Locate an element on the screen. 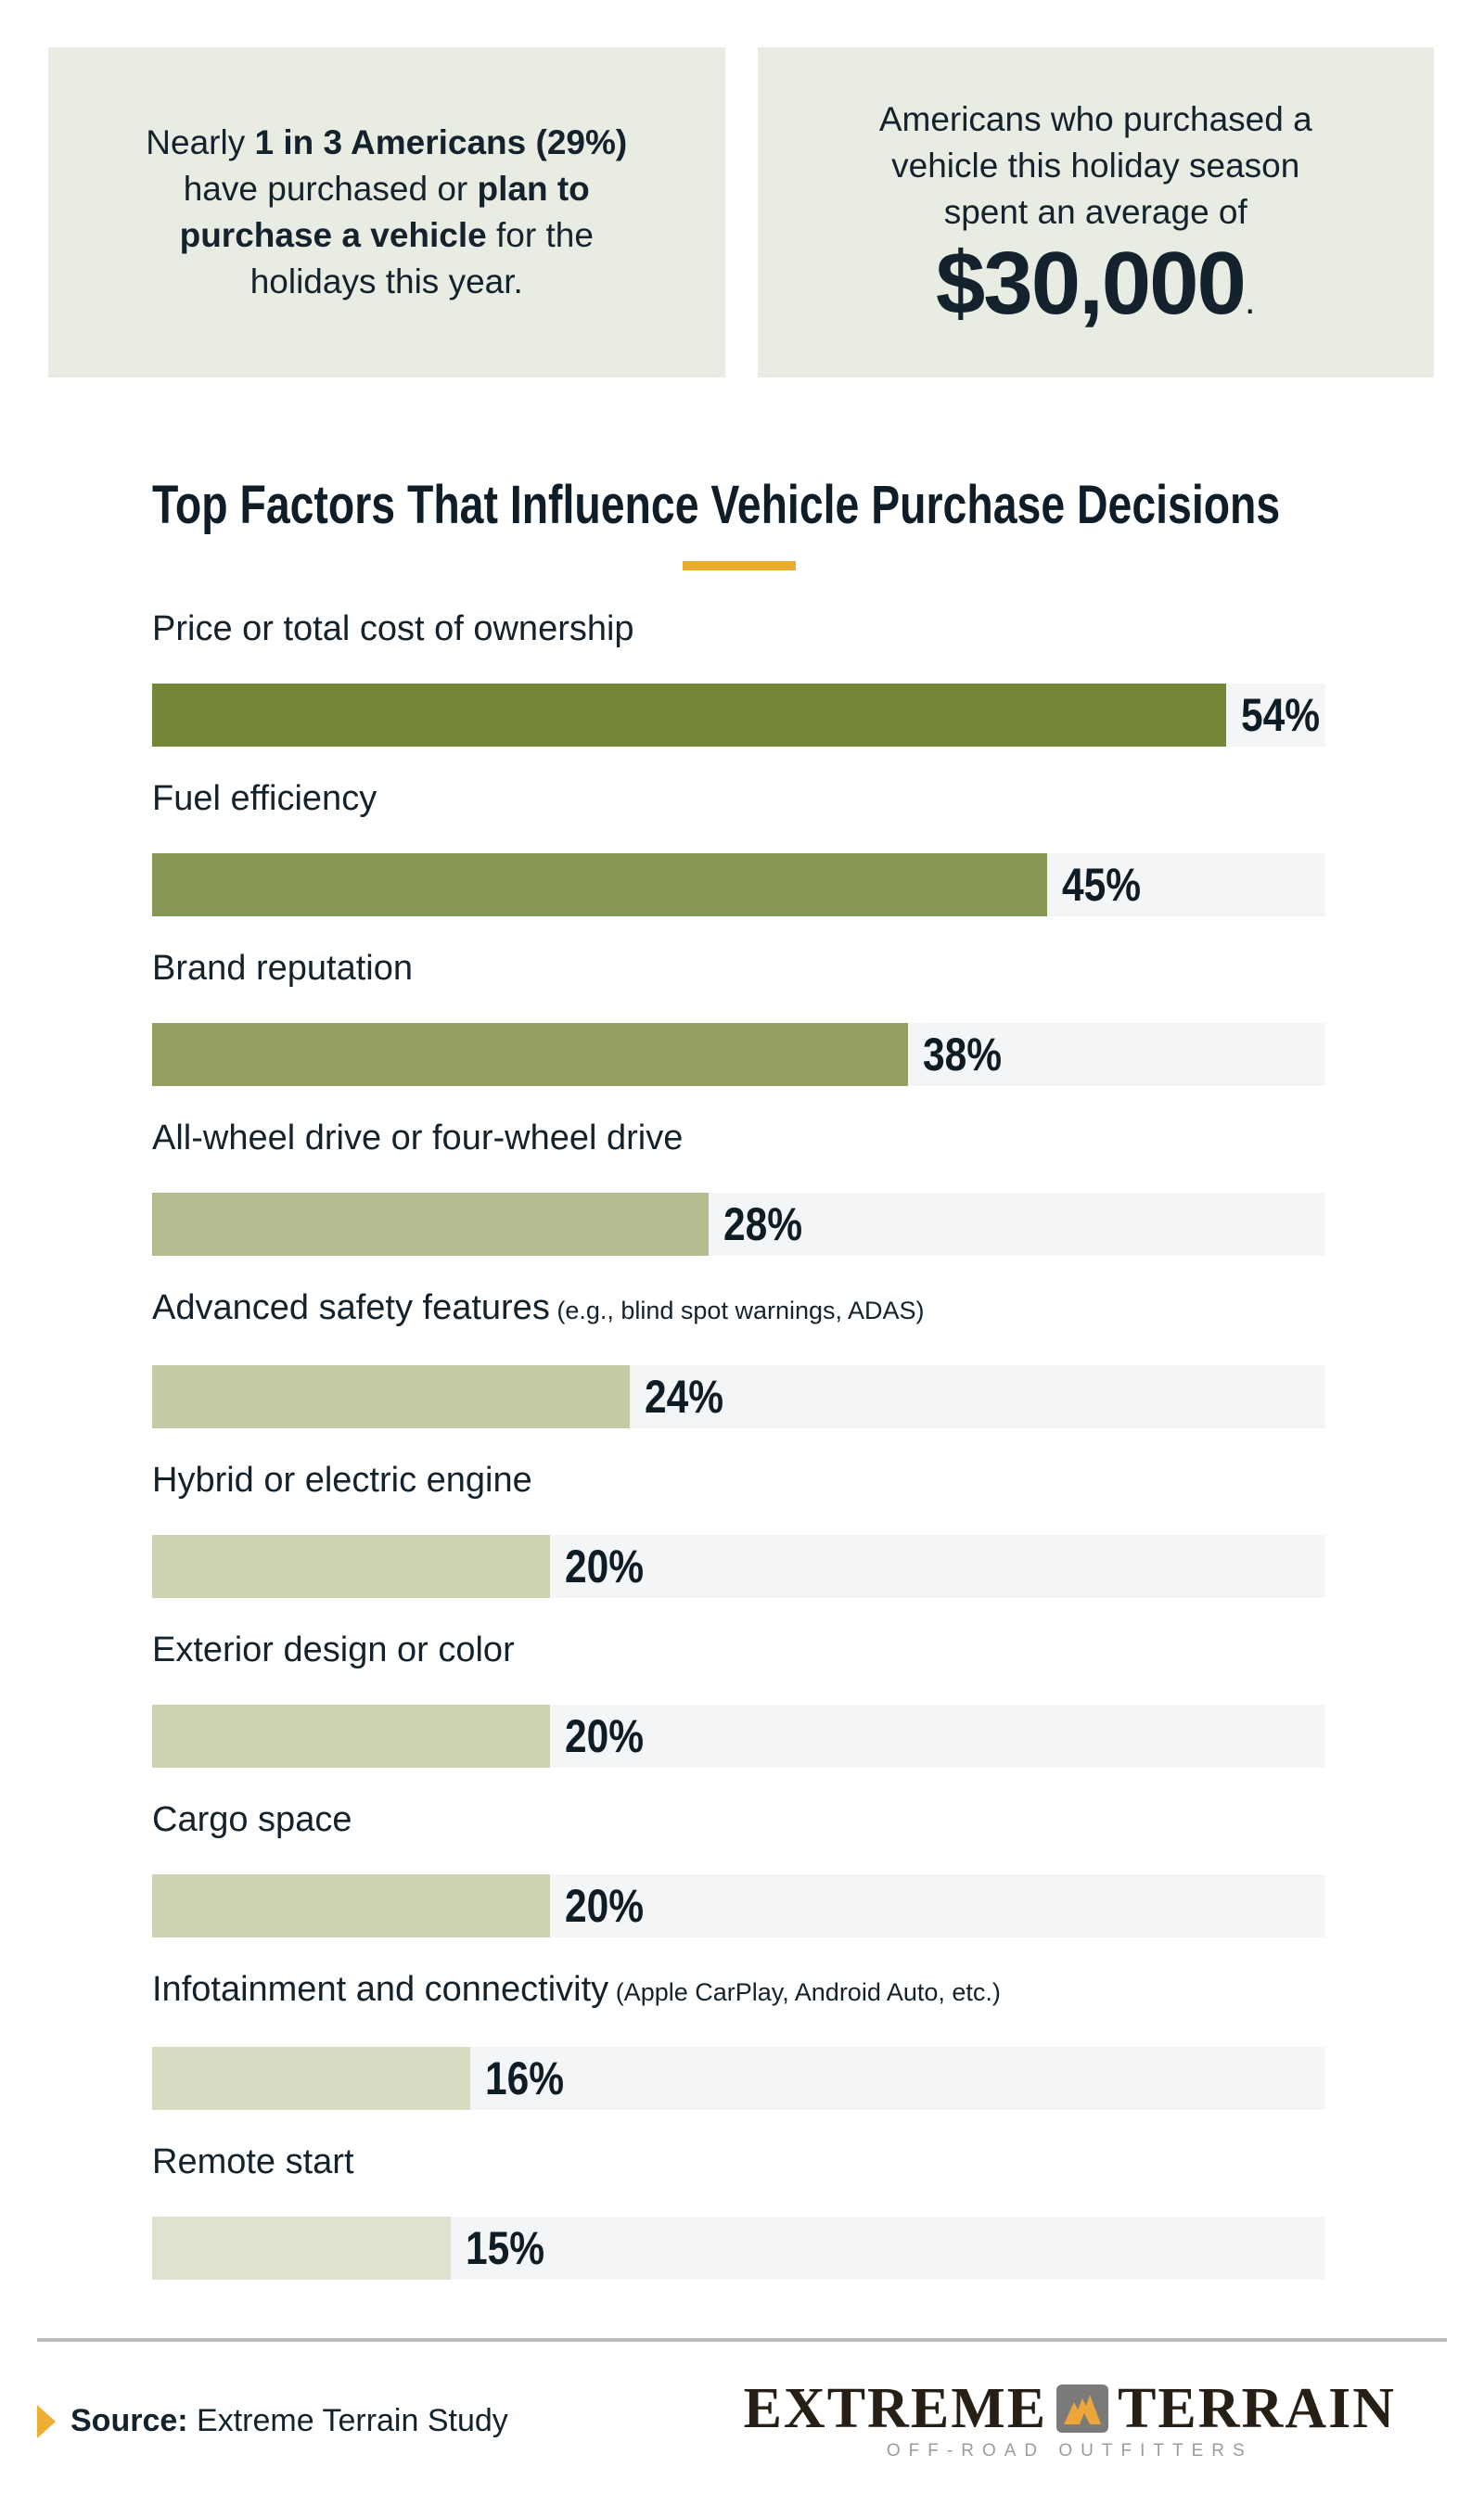 Image resolution: width=1484 pixels, height=2493 pixels. stat-text-regular: have purchased or is located at coordinates (330, 189).